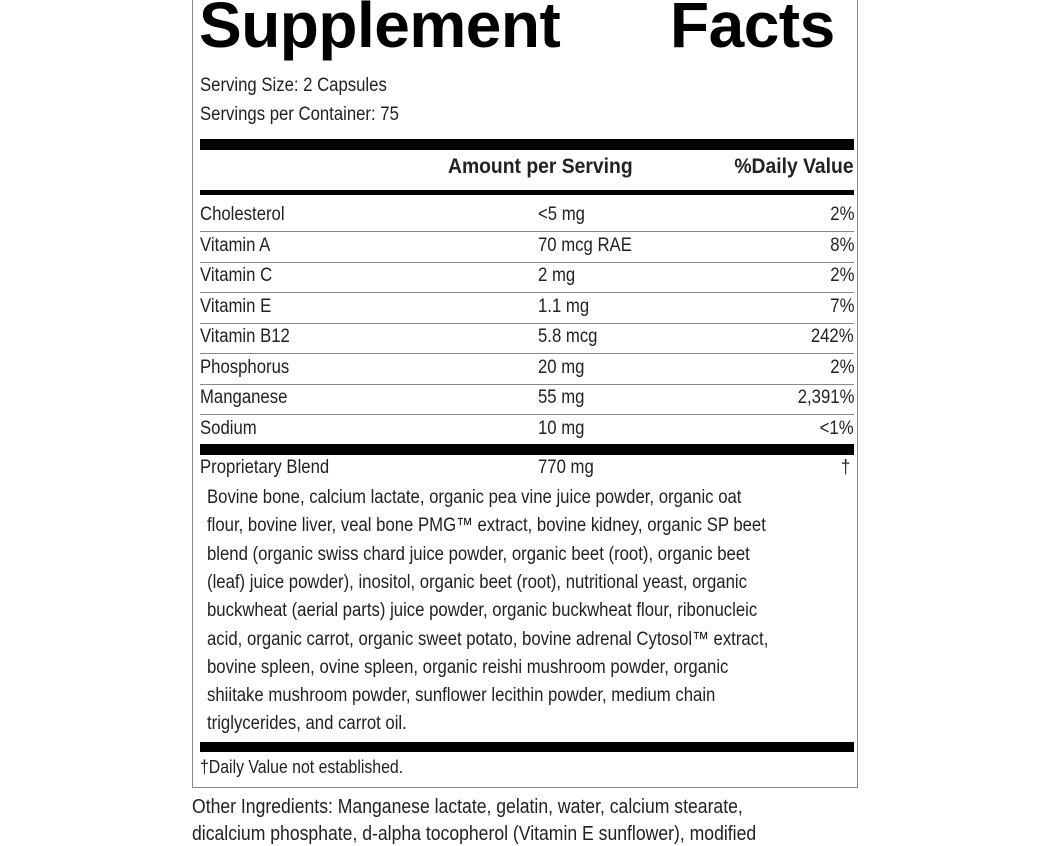 This screenshot has width=1048, height=846. Describe the element at coordinates (557, 275) in the screenshot. I see `nutrient-amount: 2 mg` at that location.